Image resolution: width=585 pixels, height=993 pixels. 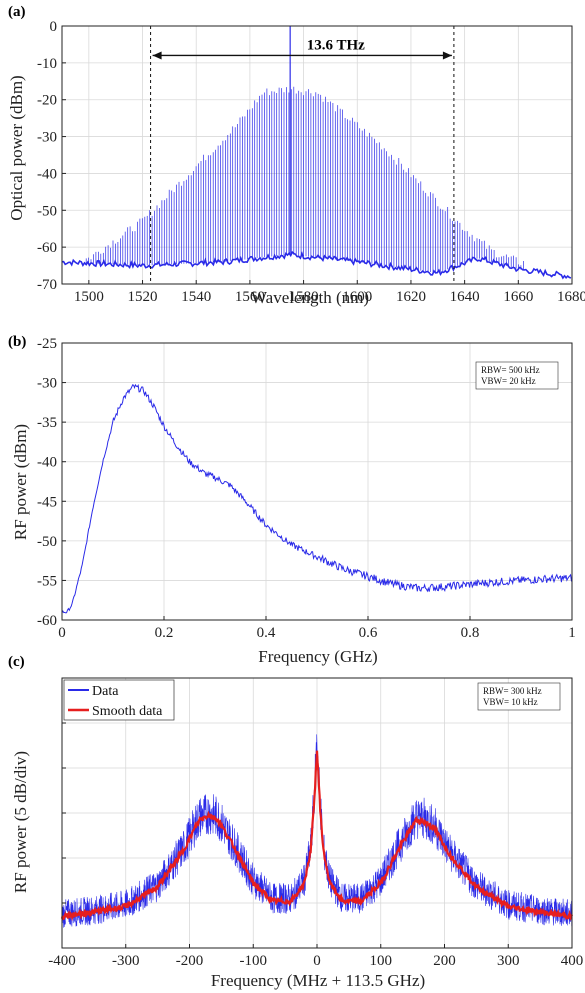 What do you see at coordinates (470, 633) in the screenshot?
I see `x-tick-label: 0.8` at bounding box center [470, 633].